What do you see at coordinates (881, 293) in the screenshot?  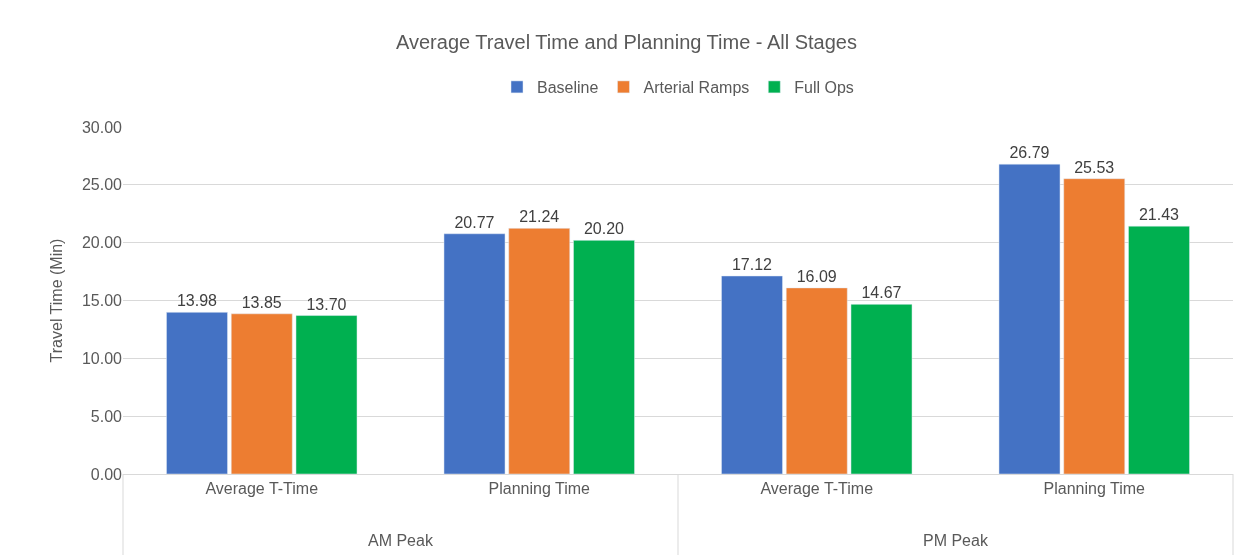 I see `data-label: 14.67` at bounding box center [881, 293].